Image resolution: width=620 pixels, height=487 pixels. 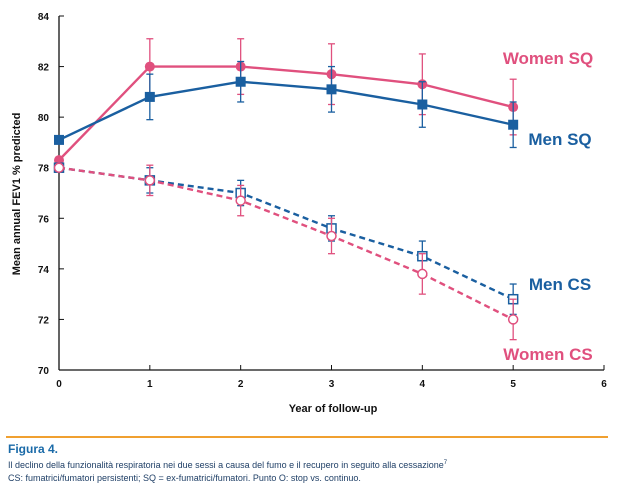 What do you see at coordinates (241, 384) in the screenshot?
I see `x-tick-label: 2` at bounding box center [241, 384].